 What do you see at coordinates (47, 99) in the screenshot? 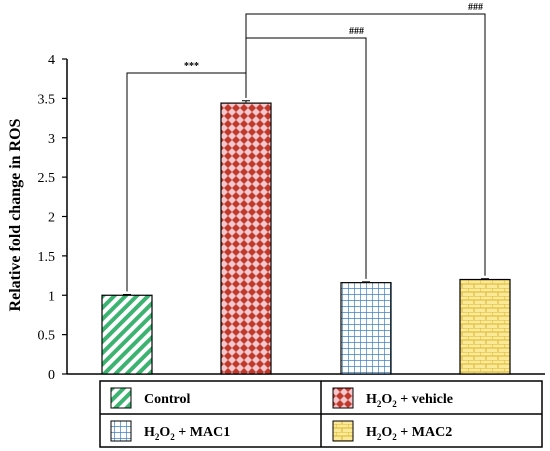
I see `y-tick-label: 3.5` at bounding box center [47, 99].